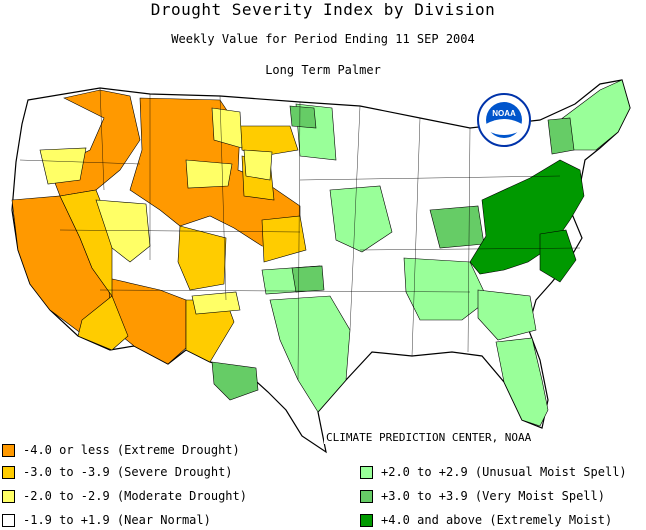 The width and height of the screenshot is (646, 530). What do you see at coordinates (303, 117) in the screenshot?
I see `region-verymoist-dakota` at bounding box center [303, 117].